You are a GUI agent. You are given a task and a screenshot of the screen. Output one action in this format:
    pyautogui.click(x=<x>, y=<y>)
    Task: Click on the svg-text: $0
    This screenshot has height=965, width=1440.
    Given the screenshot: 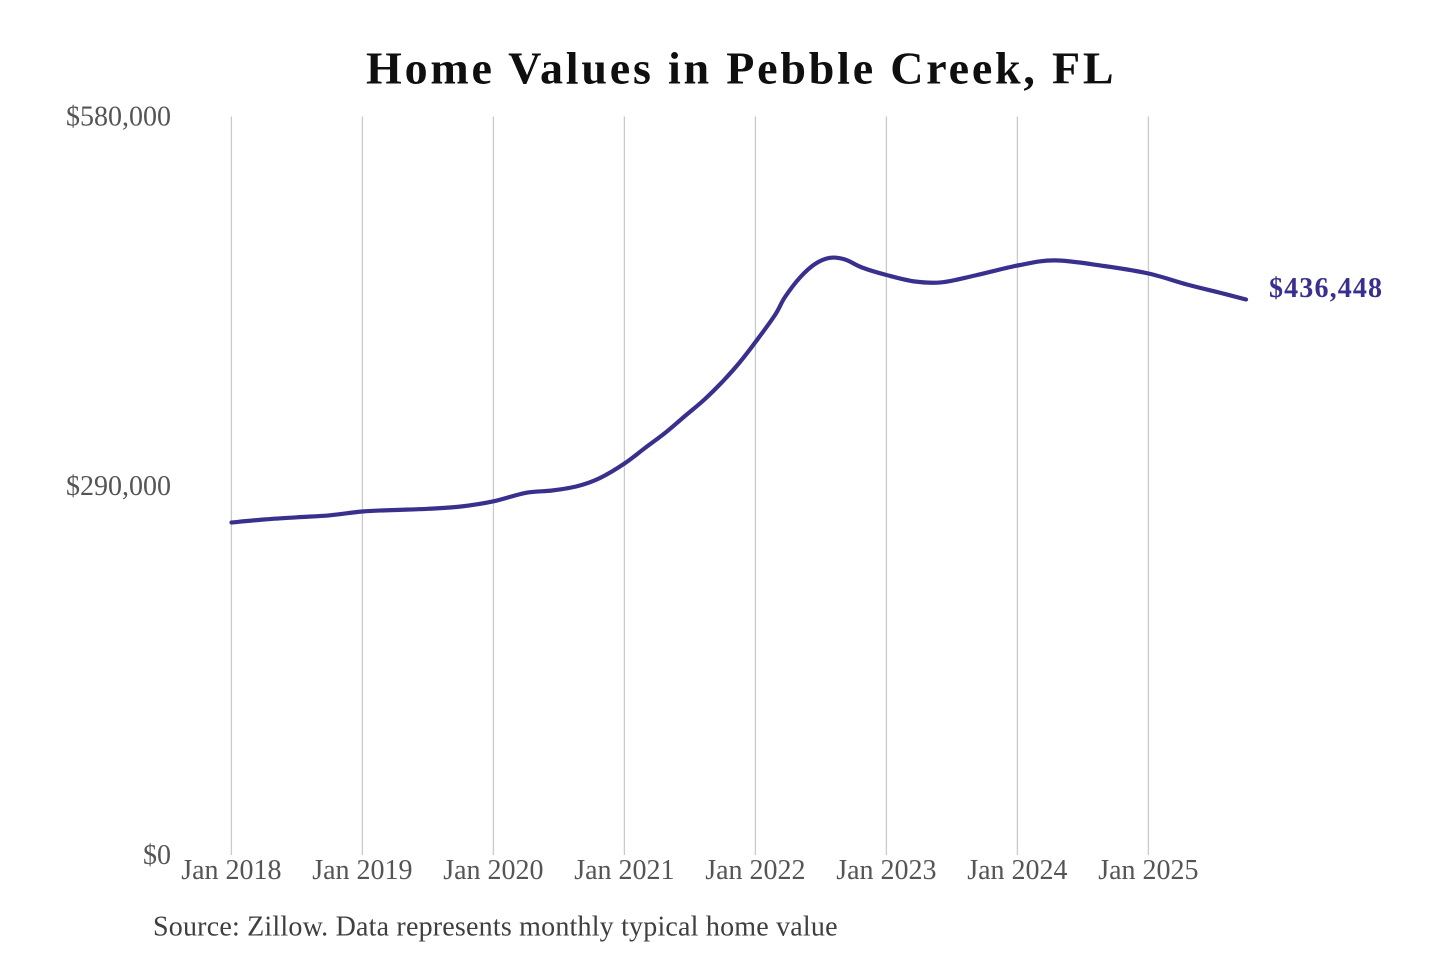 What is the action you would take?
    pyautogui.click(x=157, y=855)
    